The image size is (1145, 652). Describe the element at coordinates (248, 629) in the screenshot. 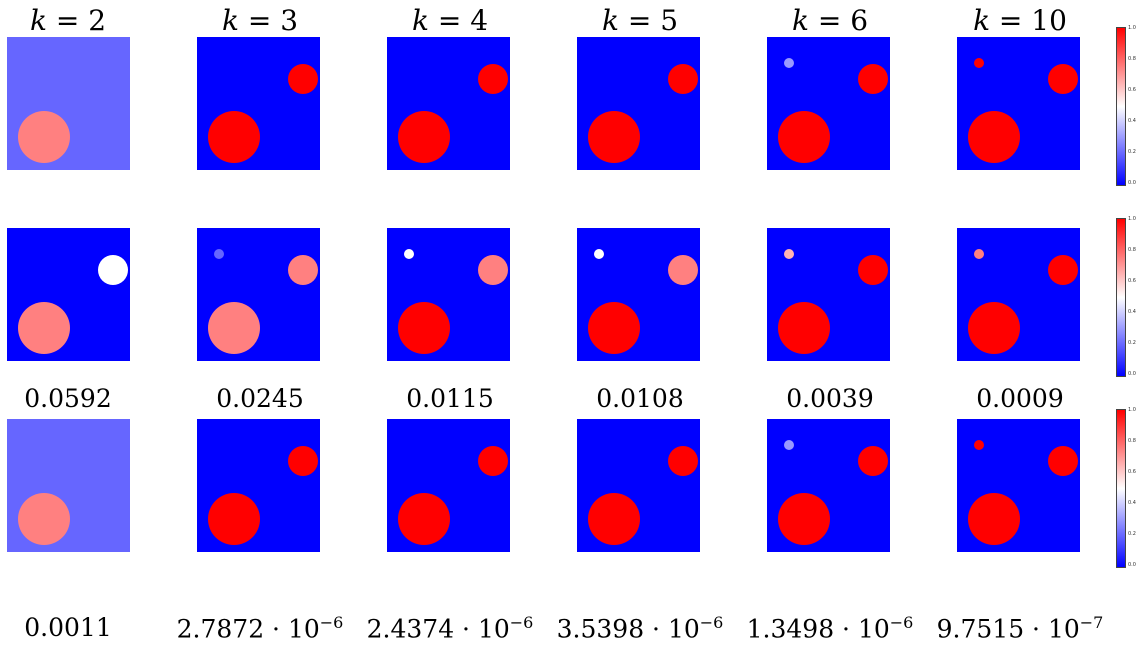

I see `caption-mantissa: 2.7872 · 10` at that location.